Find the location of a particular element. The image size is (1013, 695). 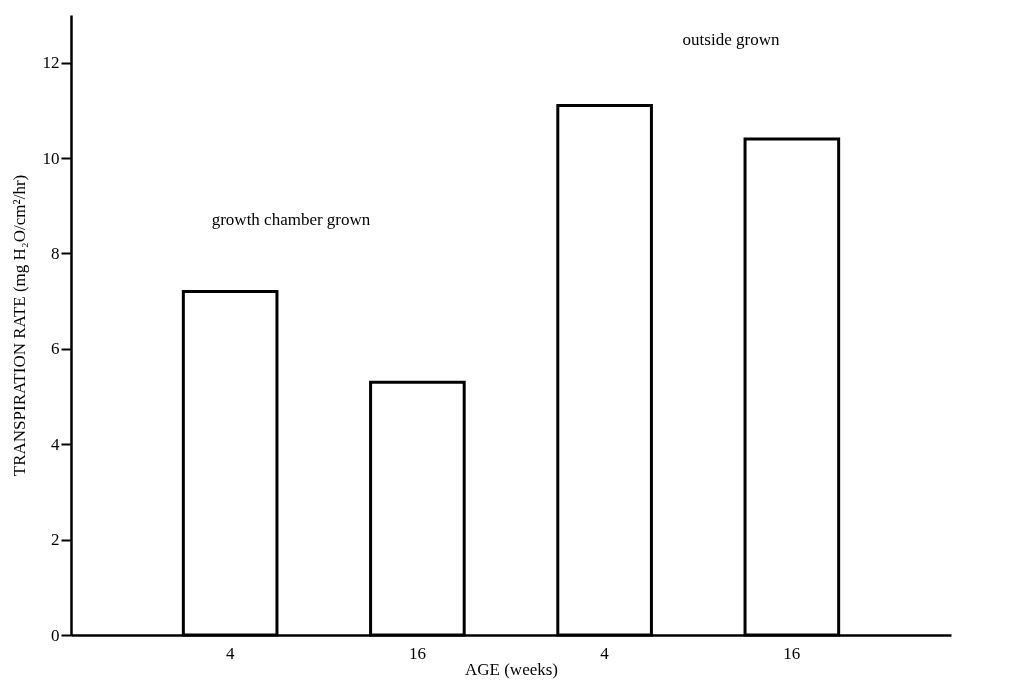

annotation: growth chamber grown is located at coordinates (291, 219).